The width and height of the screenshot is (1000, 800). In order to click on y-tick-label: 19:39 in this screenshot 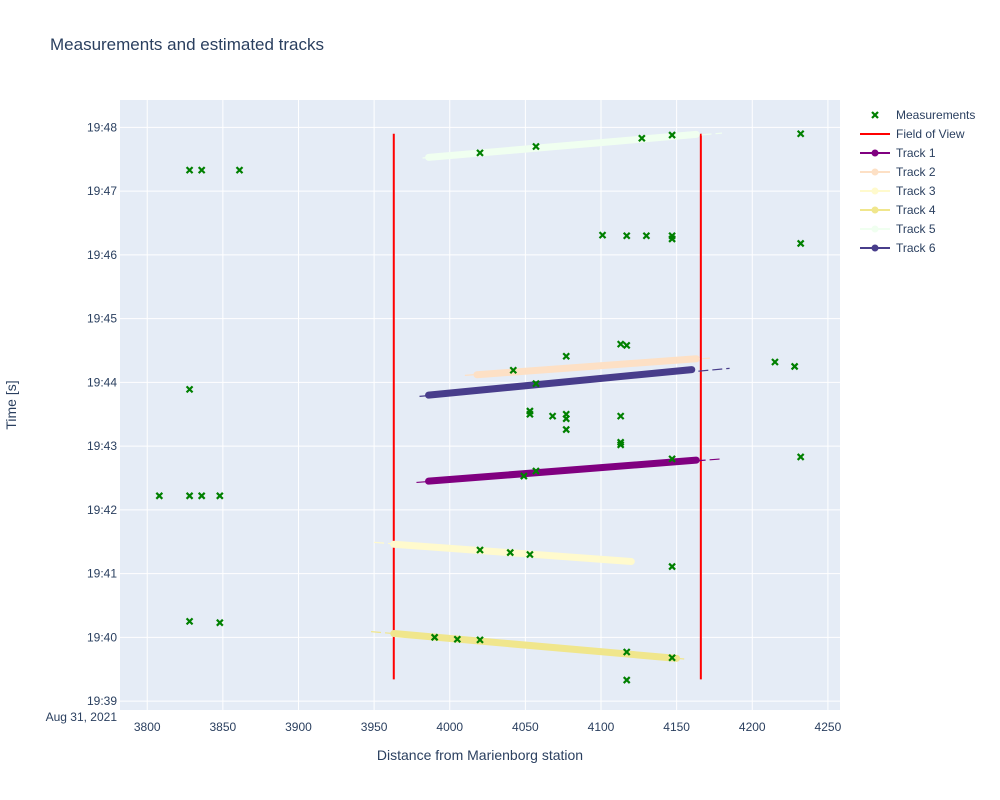, I will do `click(102, 701)`.